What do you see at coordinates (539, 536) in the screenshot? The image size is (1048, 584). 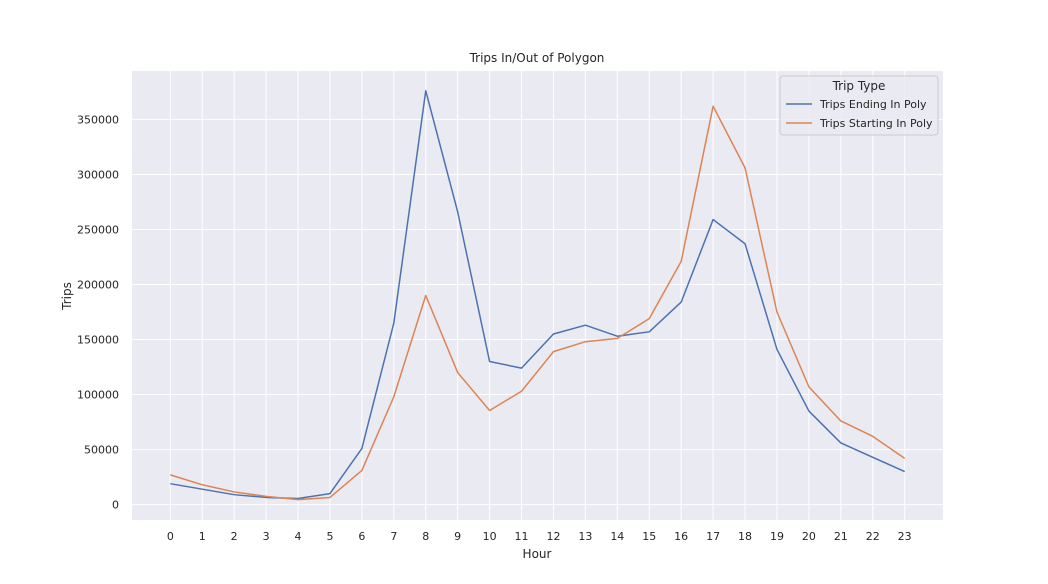 I see `x-axis-ticks: 0 1 2 3 4 5 6 7 8 9 10 11 12 13 14 15 16 17 18 19 20 21 22 23` at bounding box center [539, 536].